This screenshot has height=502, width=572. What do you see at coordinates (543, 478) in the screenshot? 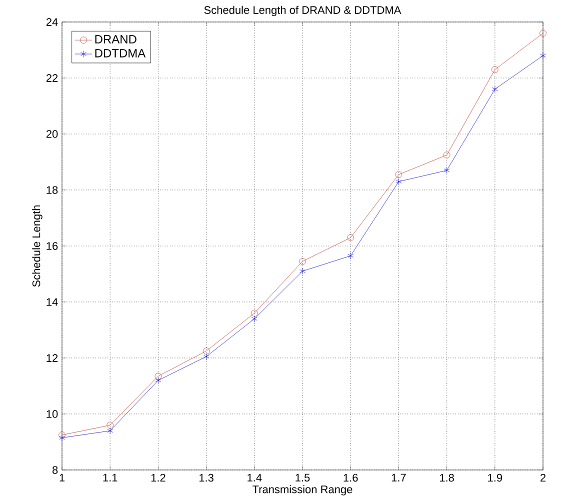
I see `x-tick-label: 2` at bounding box center [543, 478].